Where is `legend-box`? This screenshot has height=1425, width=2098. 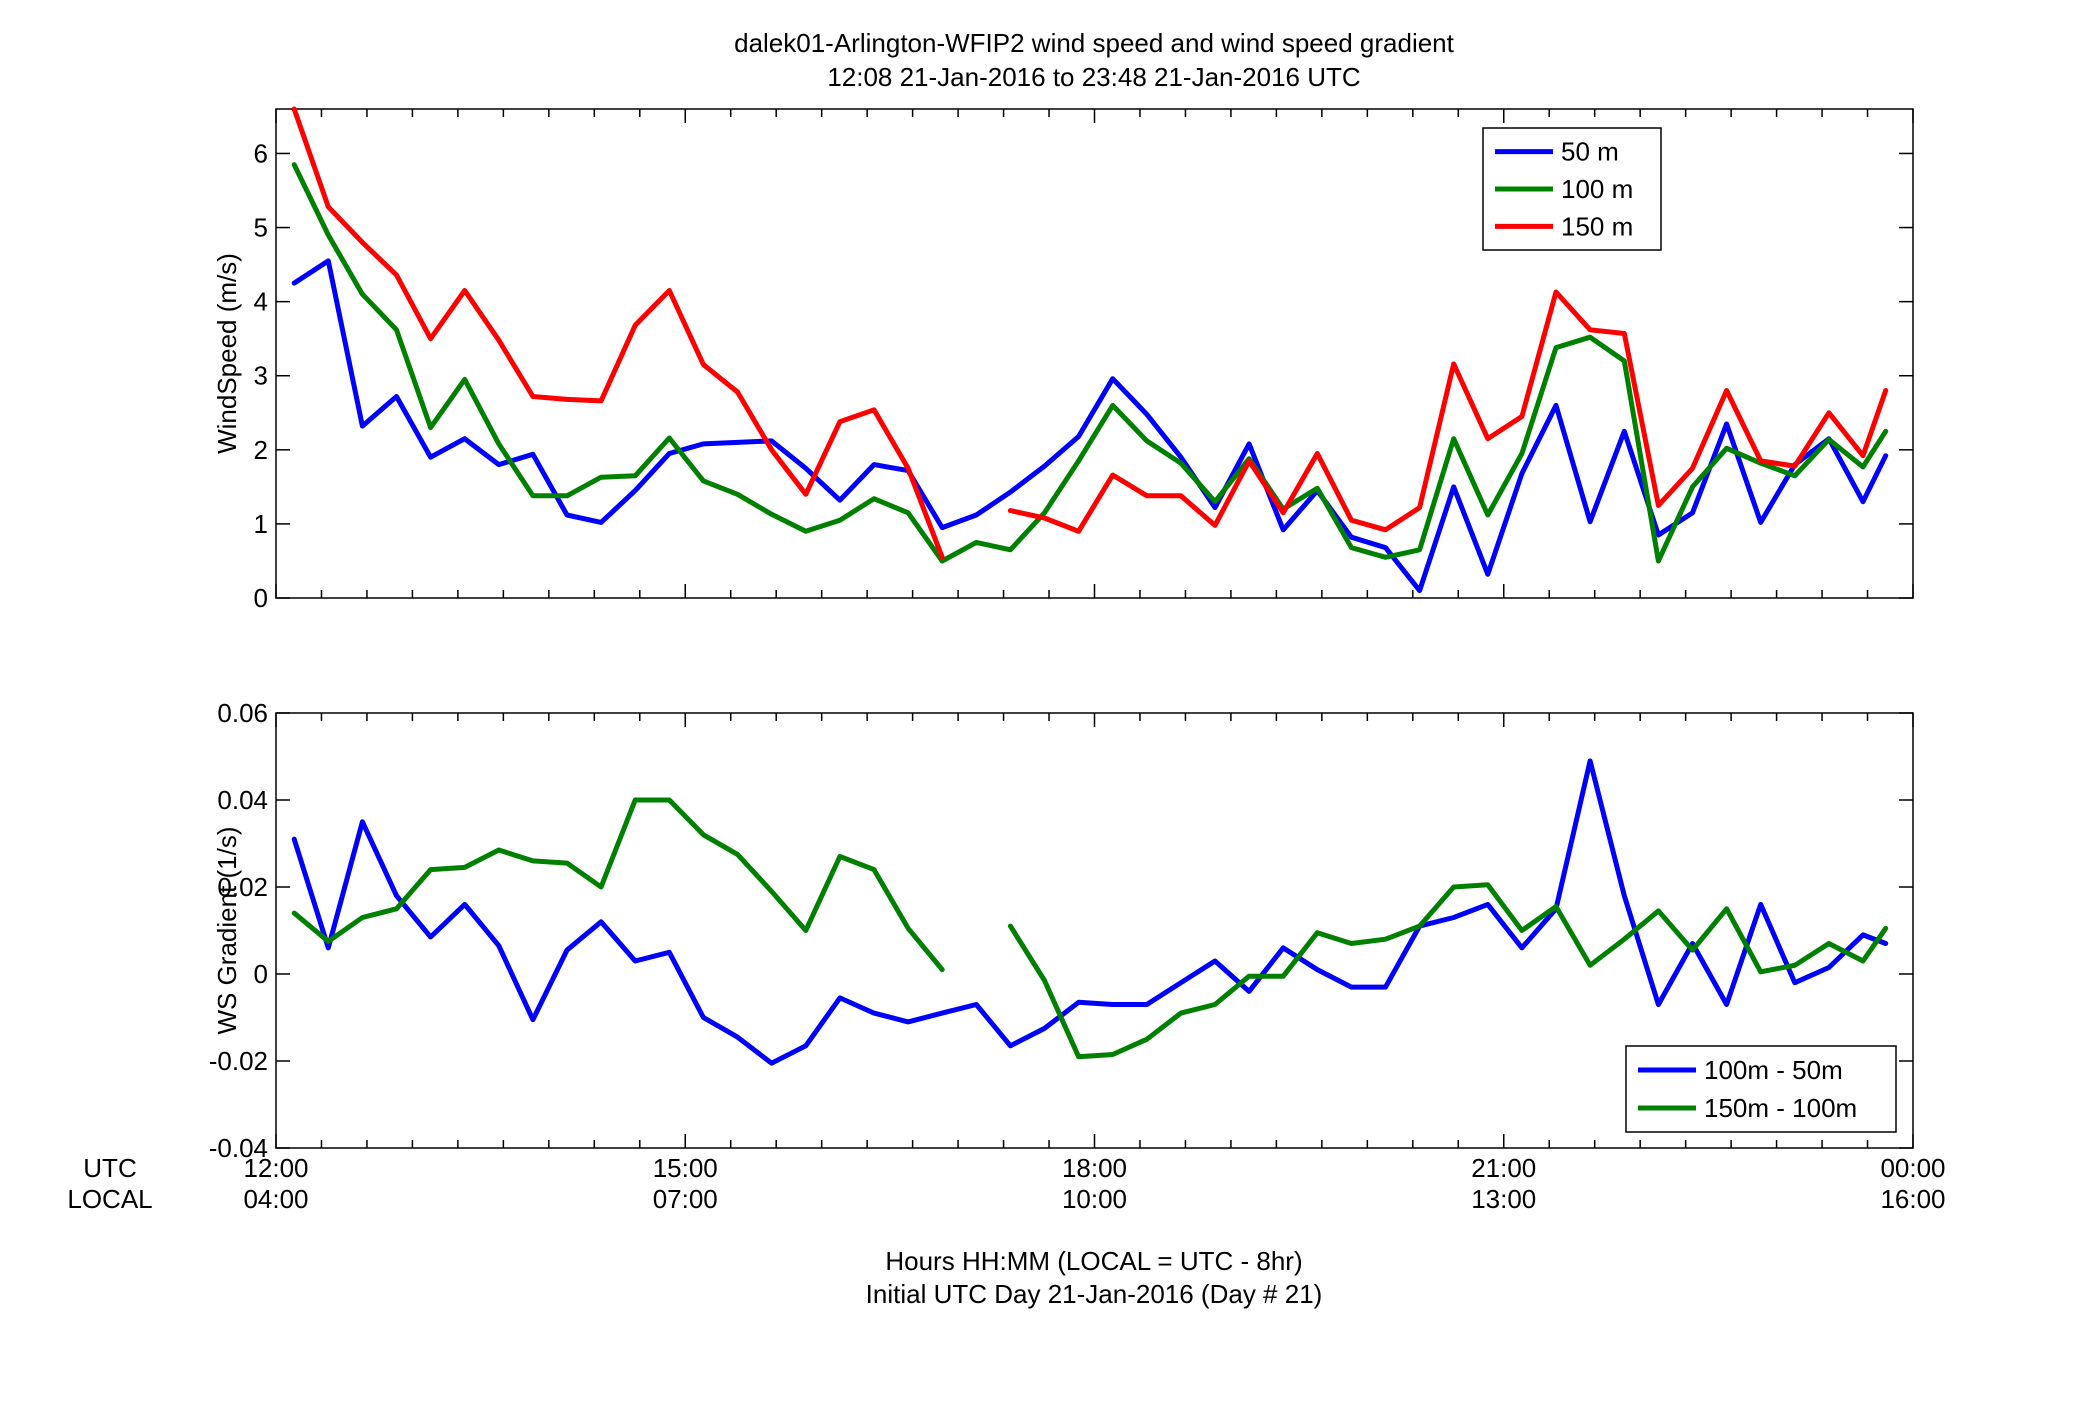
legend-box is located at coordinates (1761, 1089).